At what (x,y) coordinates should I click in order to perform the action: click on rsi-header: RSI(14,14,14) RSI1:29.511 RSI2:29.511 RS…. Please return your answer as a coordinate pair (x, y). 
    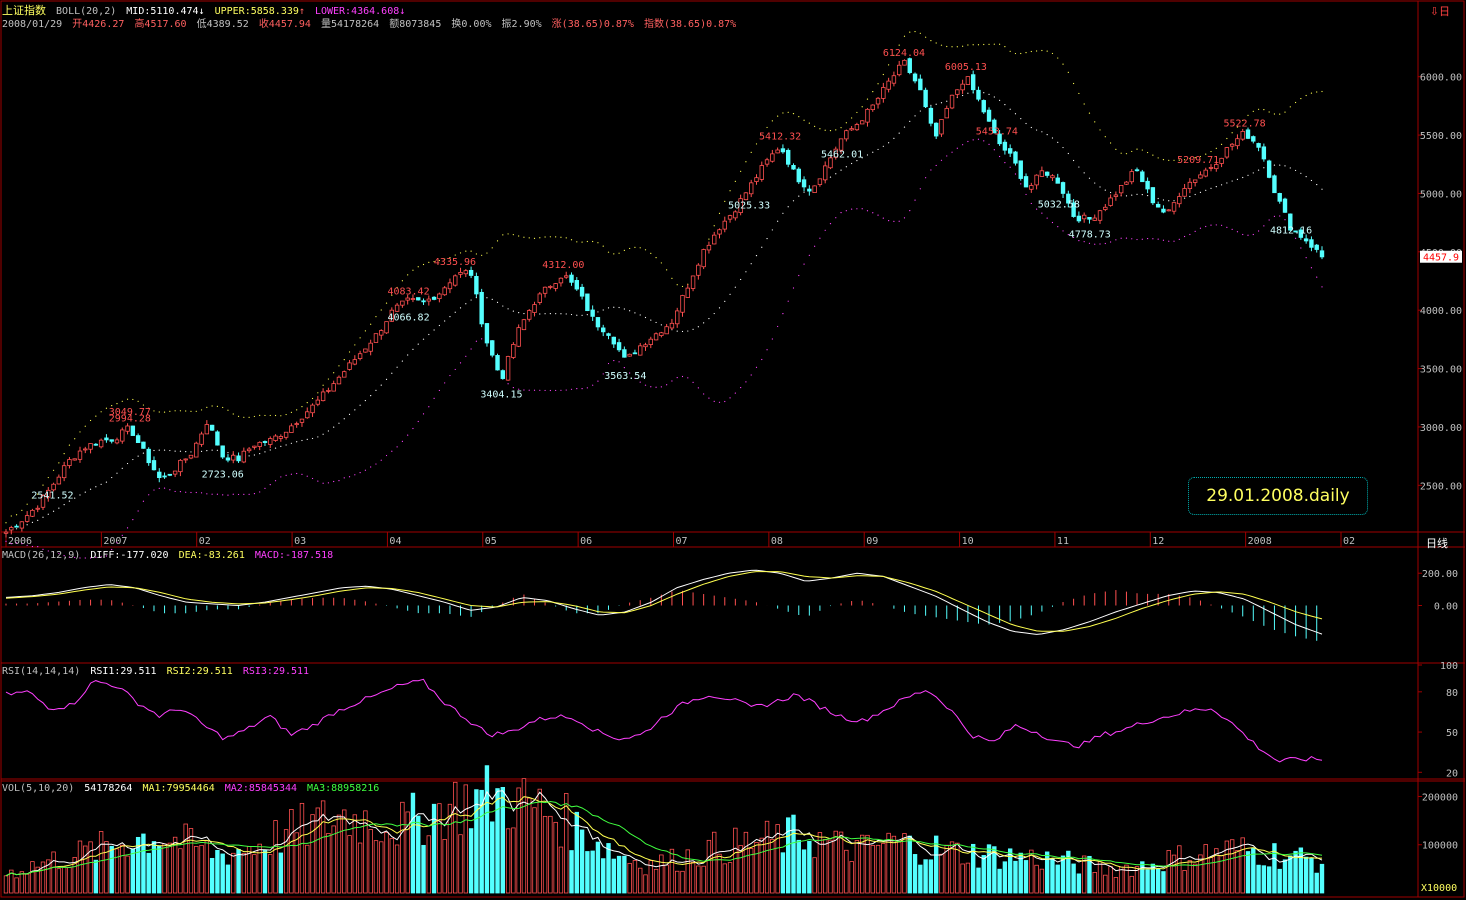
    Looking at the image, I should click on (157, 671).